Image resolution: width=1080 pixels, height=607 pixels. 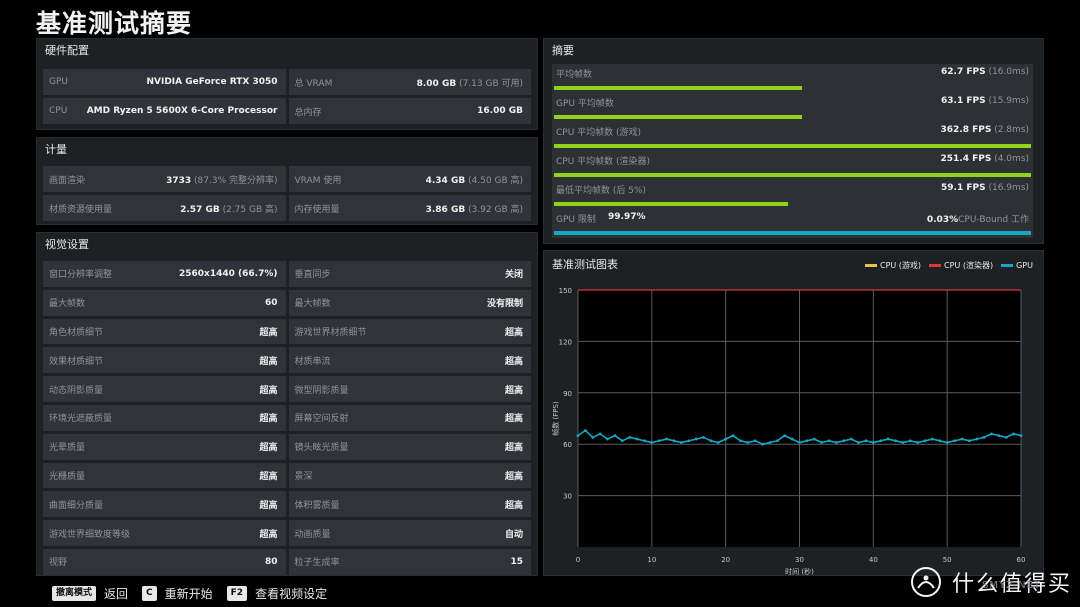 I want to click on setting-row: 最大帧数 没有限制, so click(x=409, y=302).